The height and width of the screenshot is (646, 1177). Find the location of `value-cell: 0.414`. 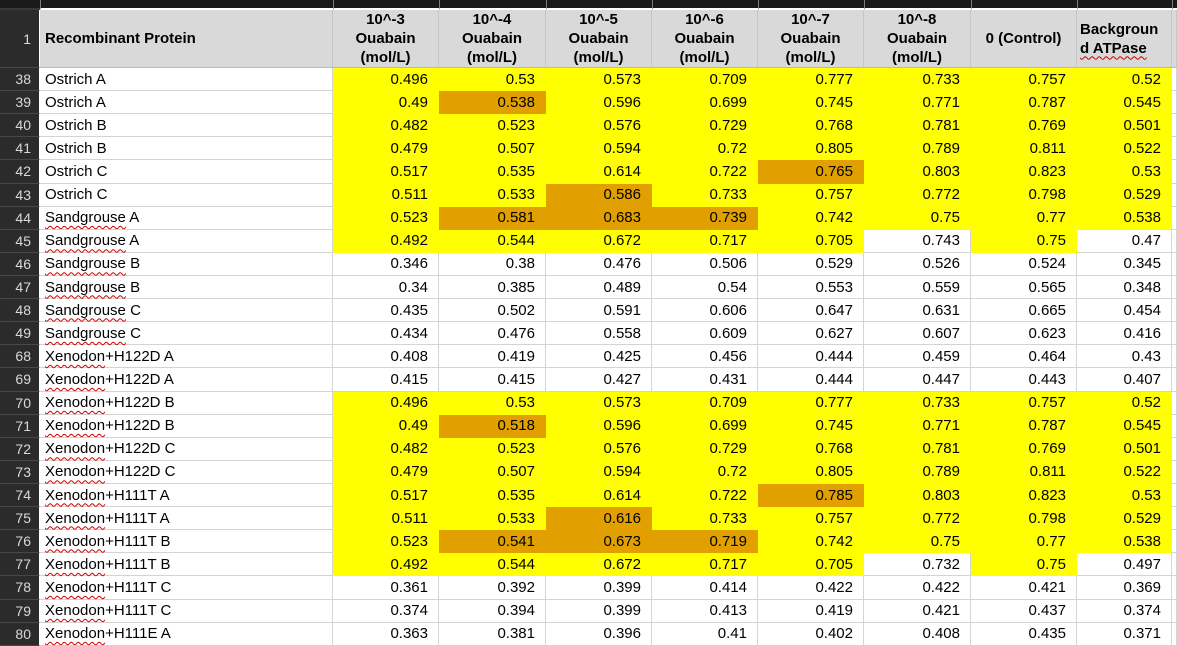

value-cell: 0.414 is located at coordinates (705, 588).